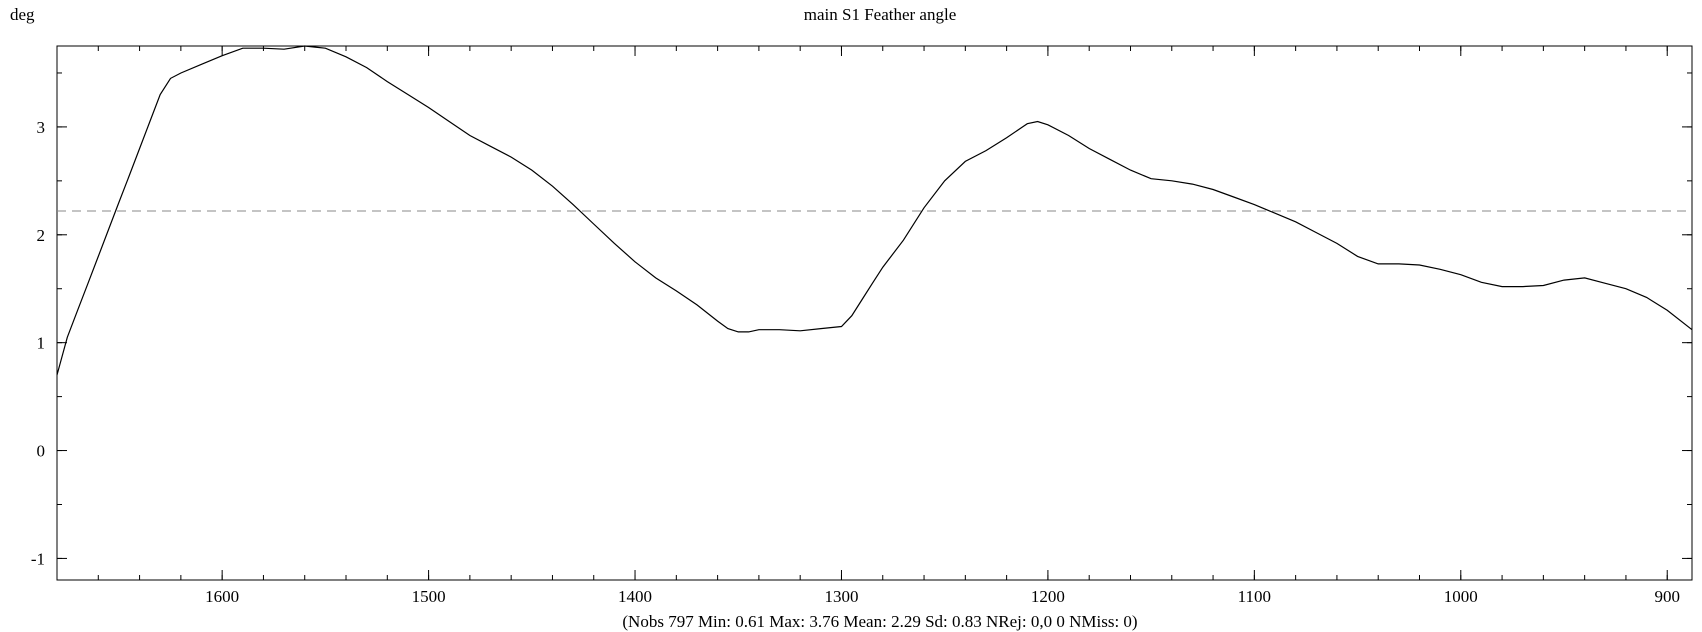 The image size is (1702, 632). What do you see at coordinates (635, 596) in the screenshot?
I see `x-tick-label: 1400` at bounding box center [635, 596].